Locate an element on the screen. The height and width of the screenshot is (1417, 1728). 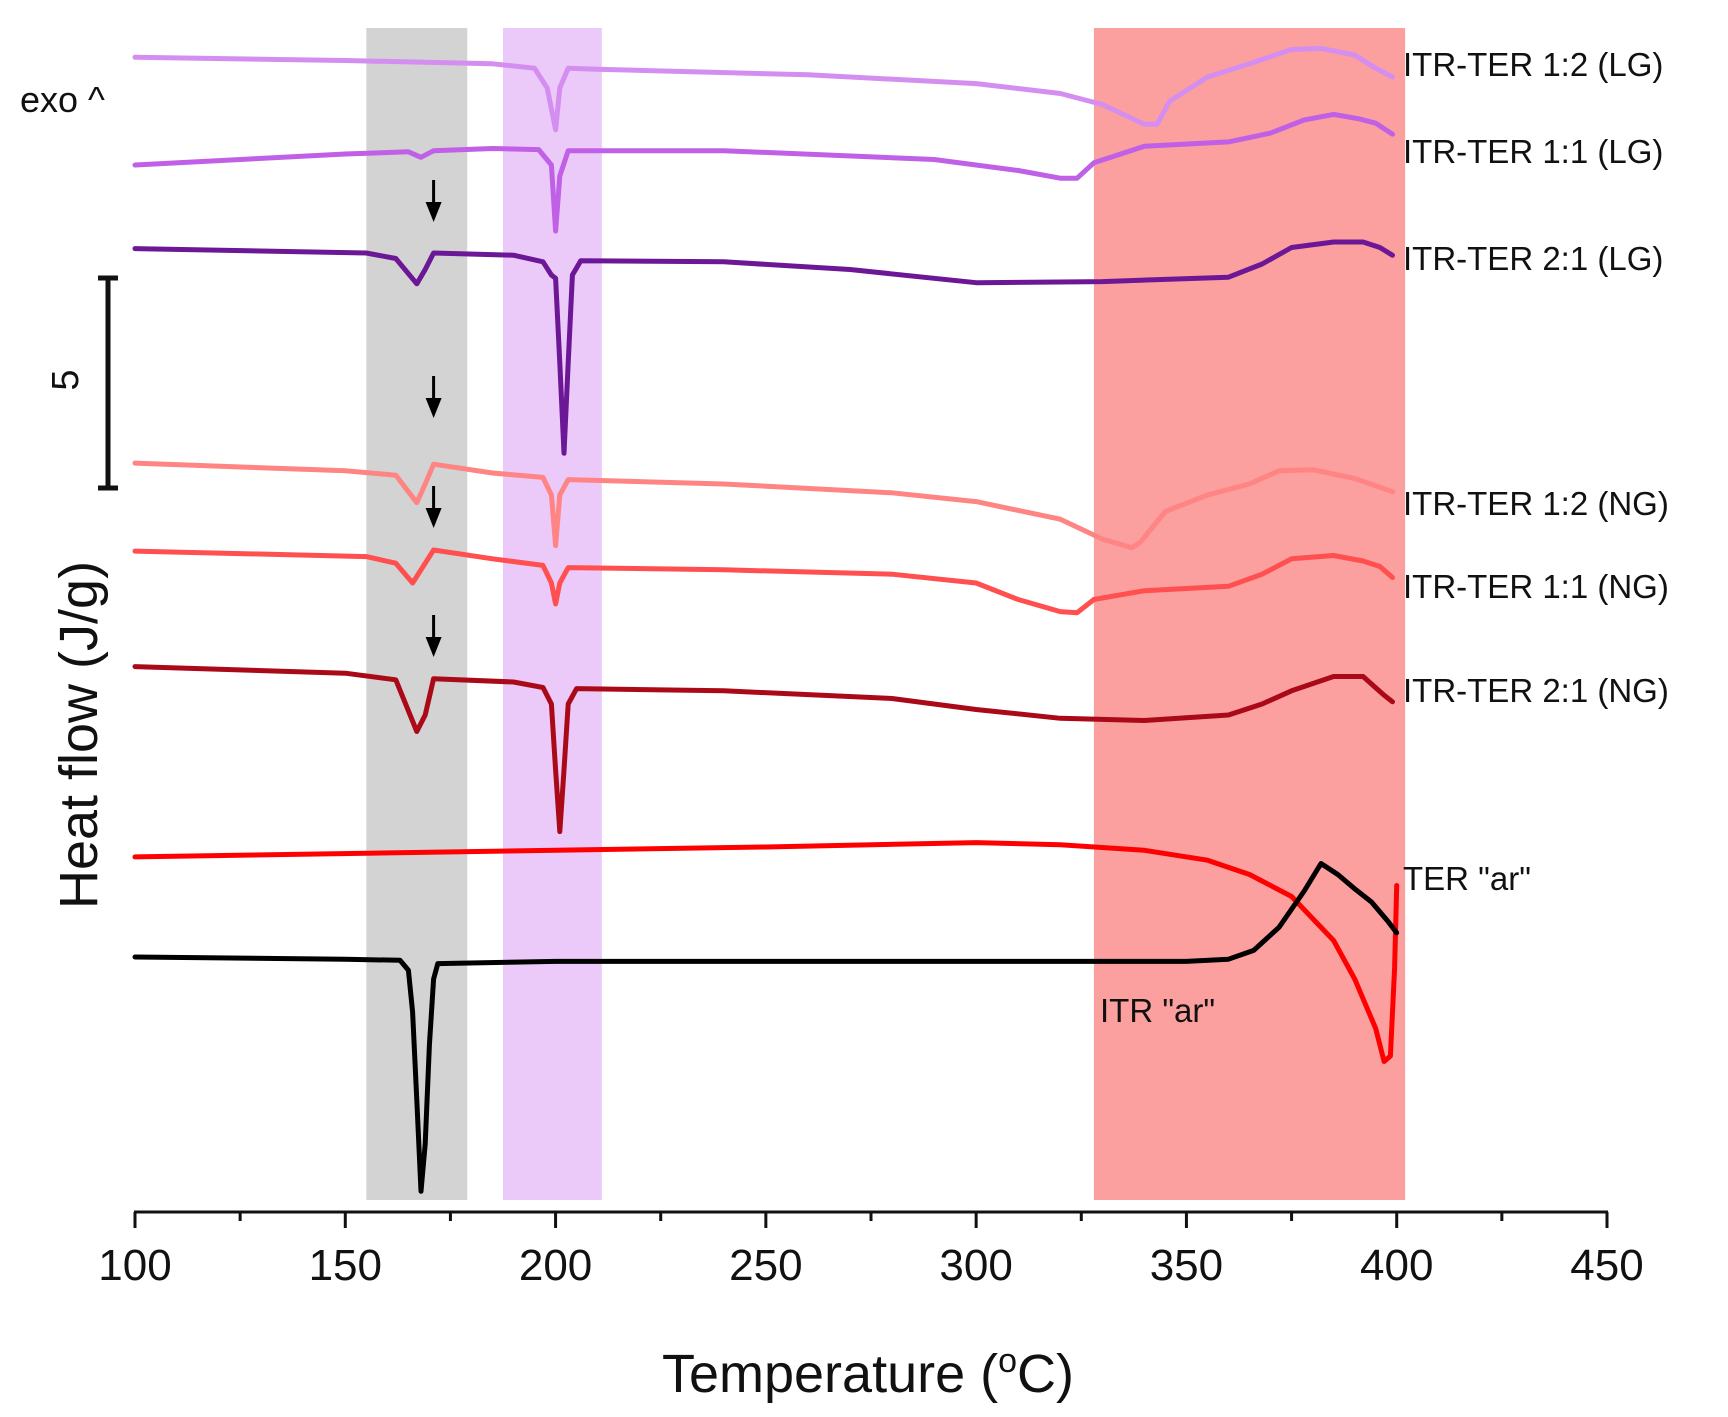
series-label-1: ITR-TER 1:1 (LG) is located at coordinates (1533, 151).